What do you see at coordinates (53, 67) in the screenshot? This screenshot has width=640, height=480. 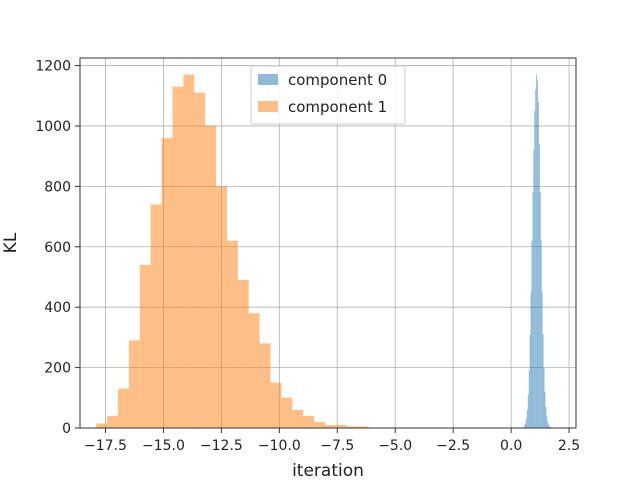 I see `y-tick-label: 1200` at bounding box center [53, 67].